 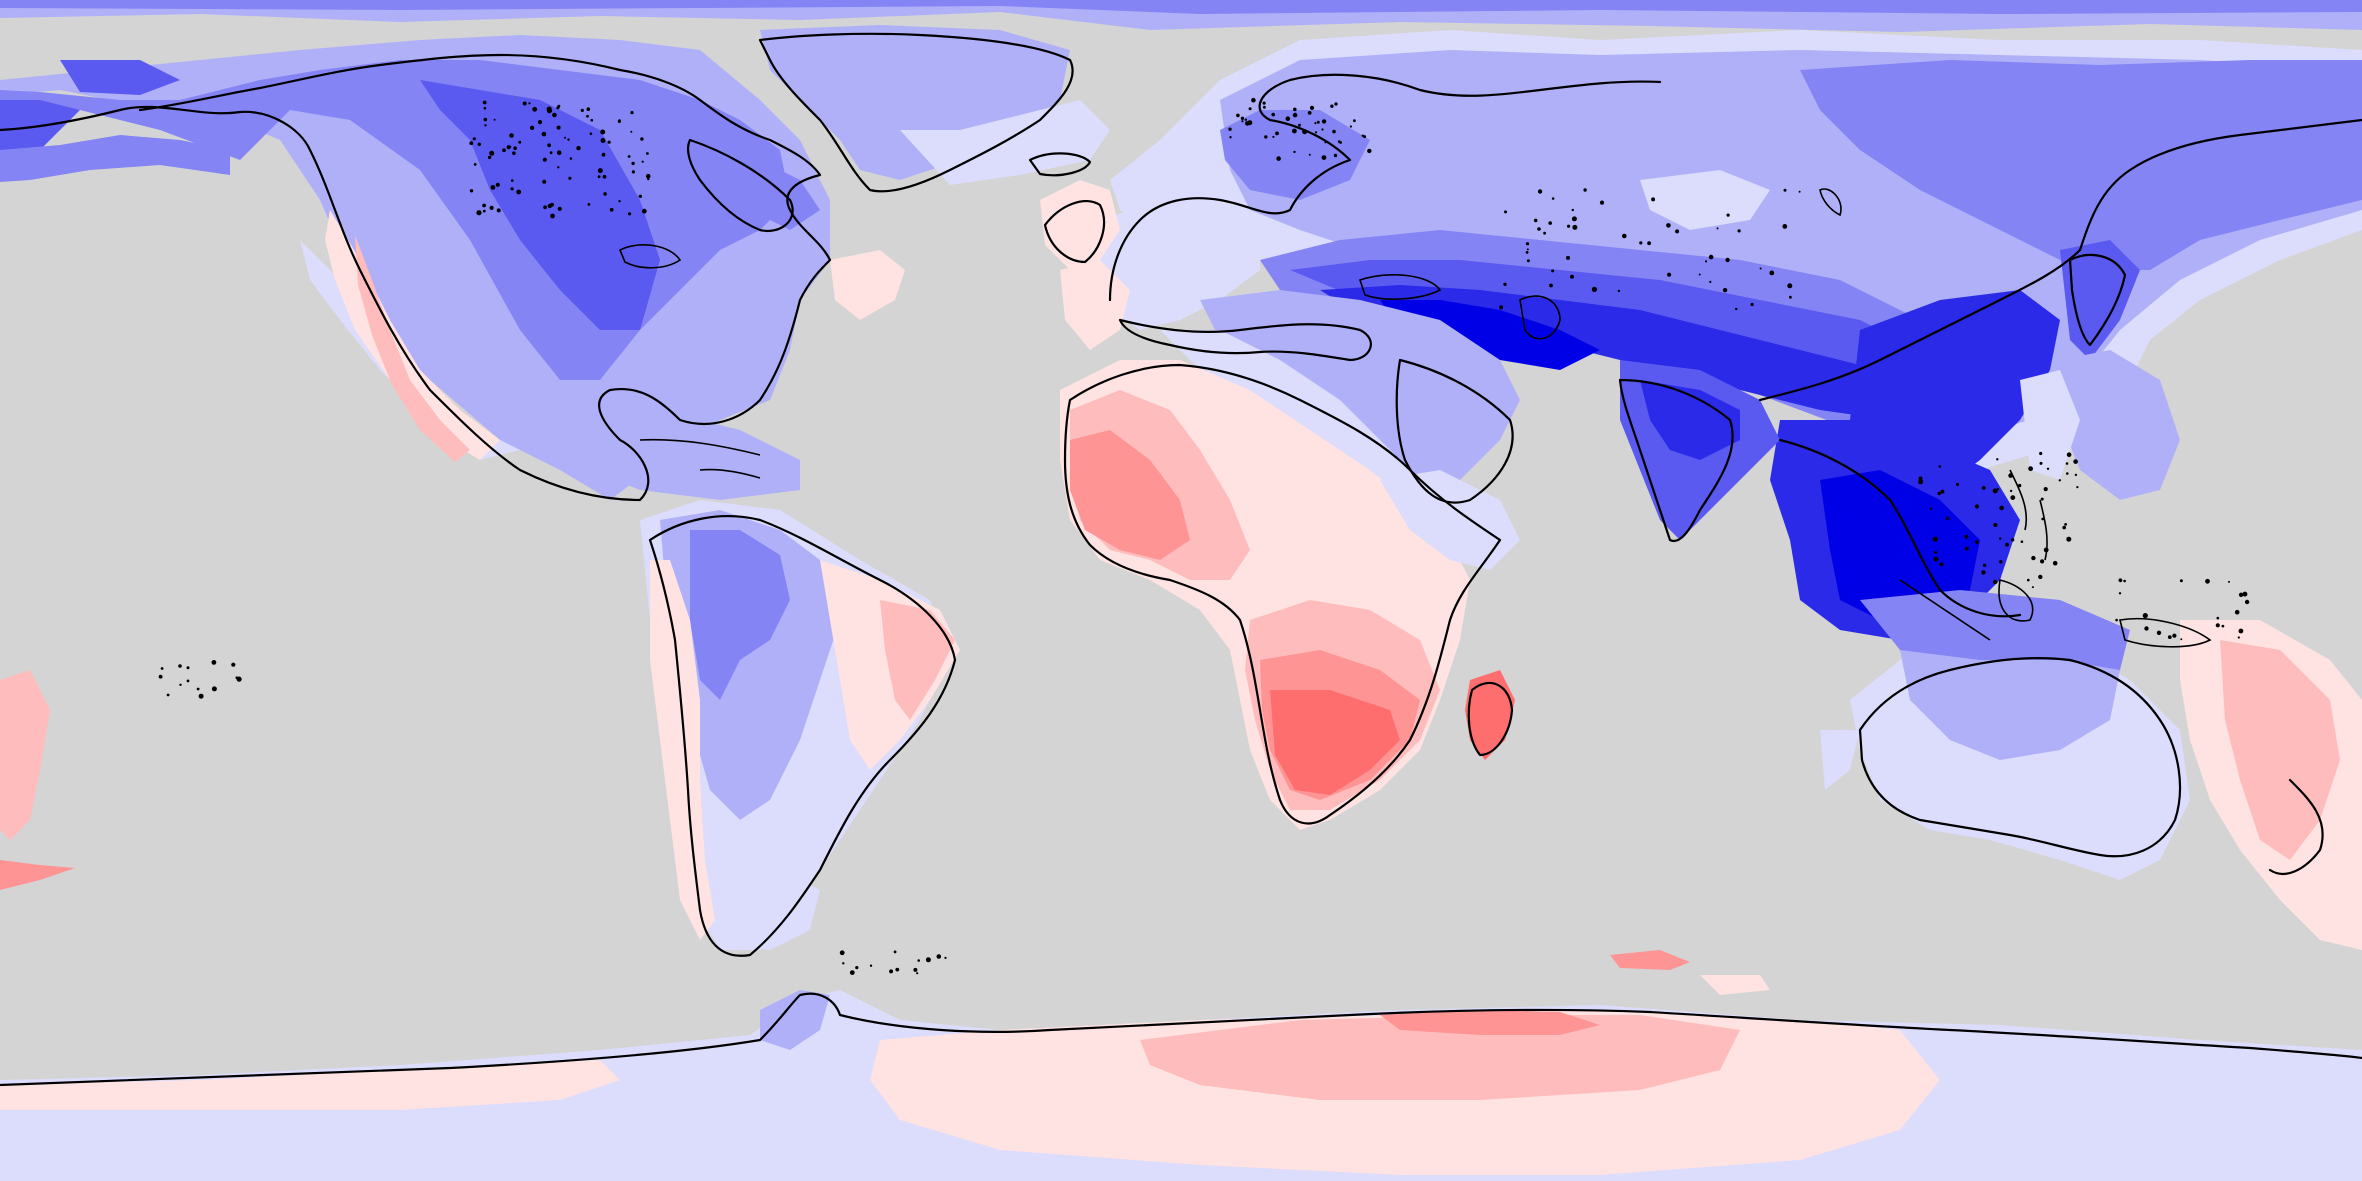 I want to click on region-japan, so click(x=2100, y=300).